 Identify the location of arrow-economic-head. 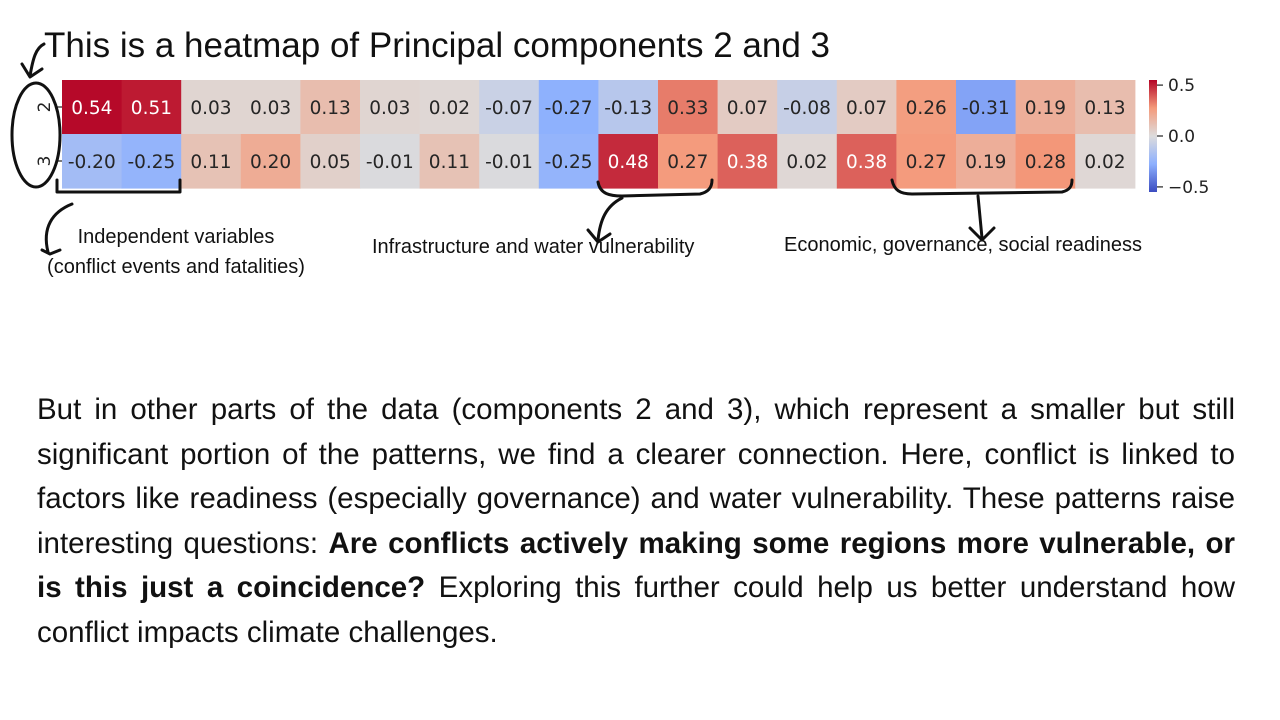
(982, 234).